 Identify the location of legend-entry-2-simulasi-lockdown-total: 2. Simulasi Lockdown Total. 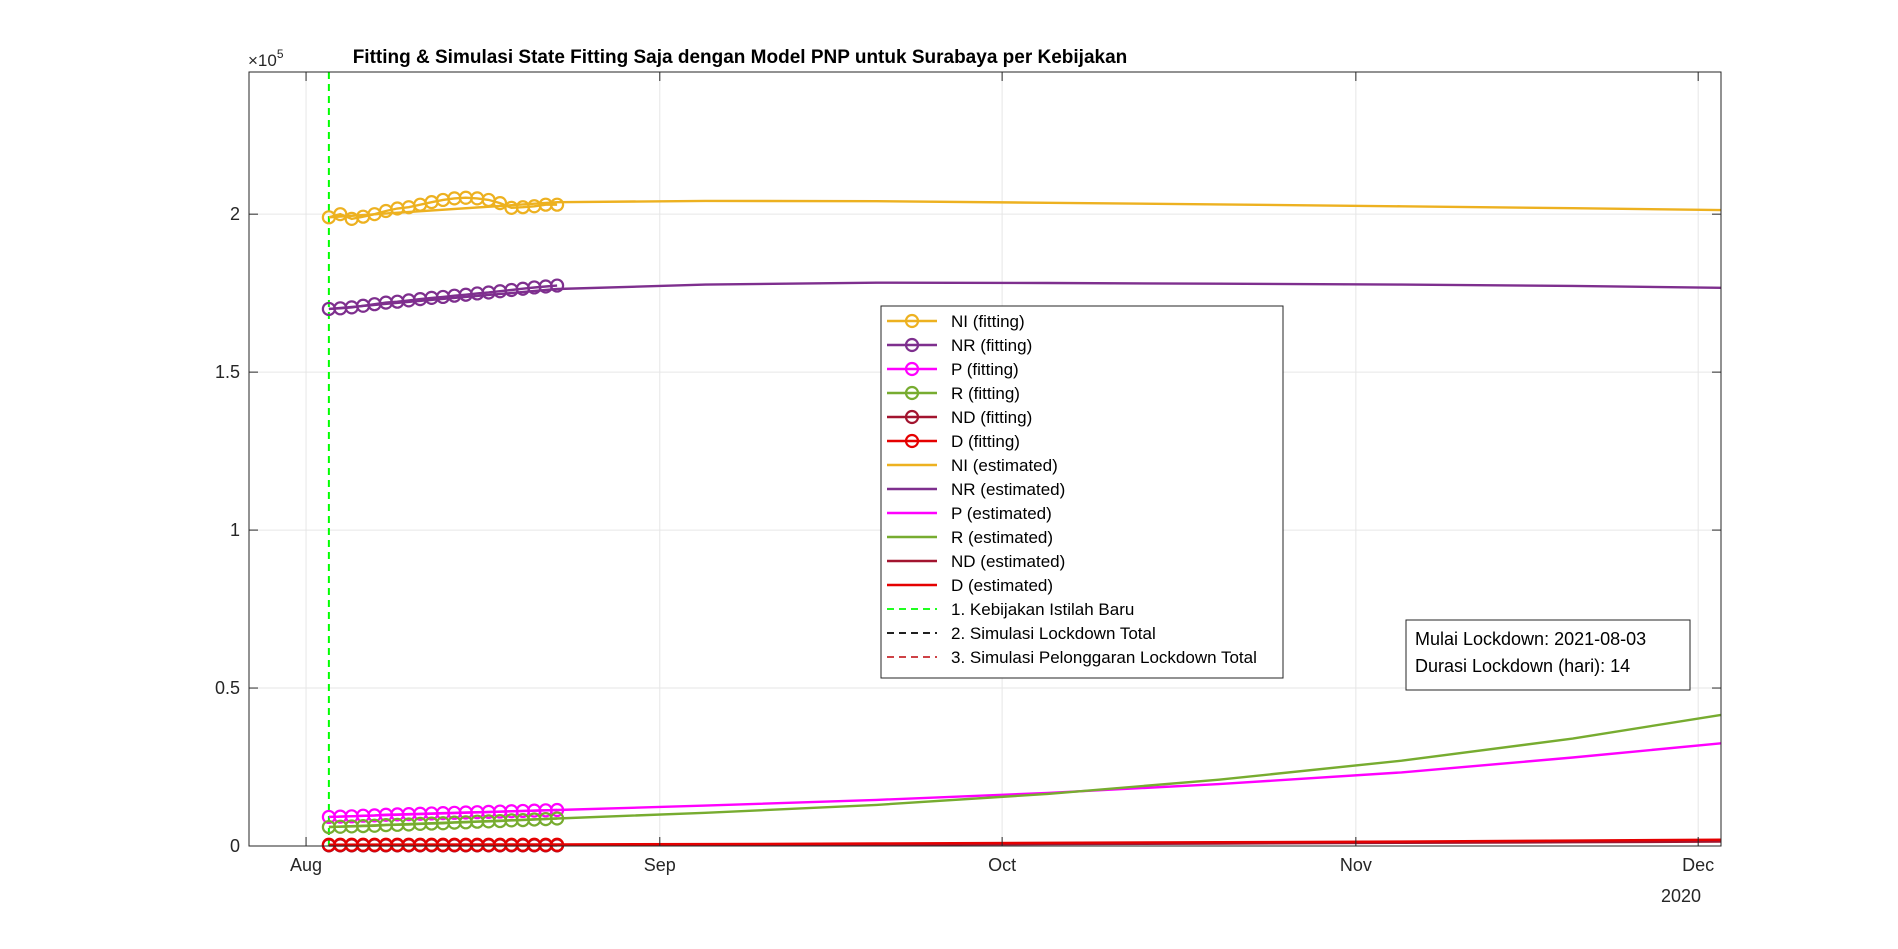
(1021, 633).